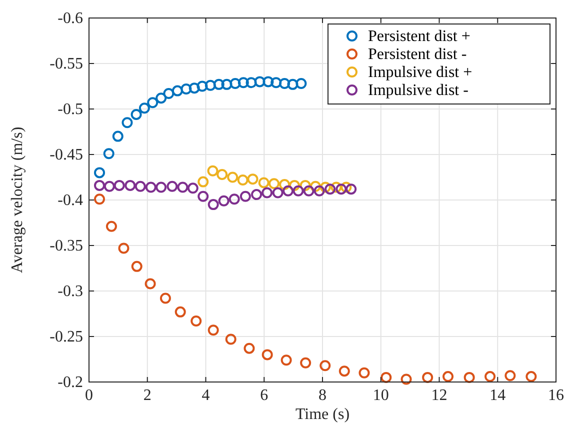 This screenshot has height=427, width=566. What do you see at coordinates (420, 72) in the screenshot?
I see `legend-label: Impulsive dist +` at bounding box center [420, 72].